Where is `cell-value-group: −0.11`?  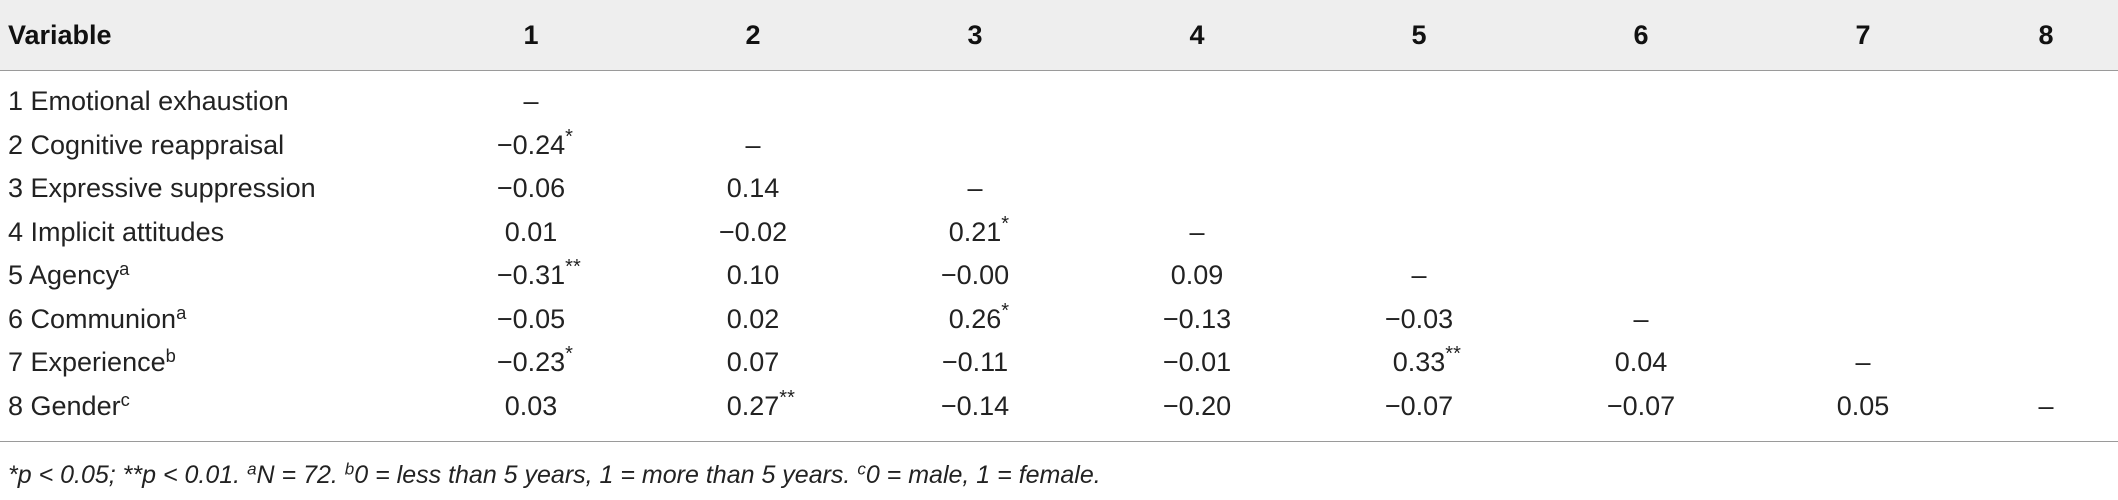 cell-value-group: −0.11 is located at coordinates (975, 362).